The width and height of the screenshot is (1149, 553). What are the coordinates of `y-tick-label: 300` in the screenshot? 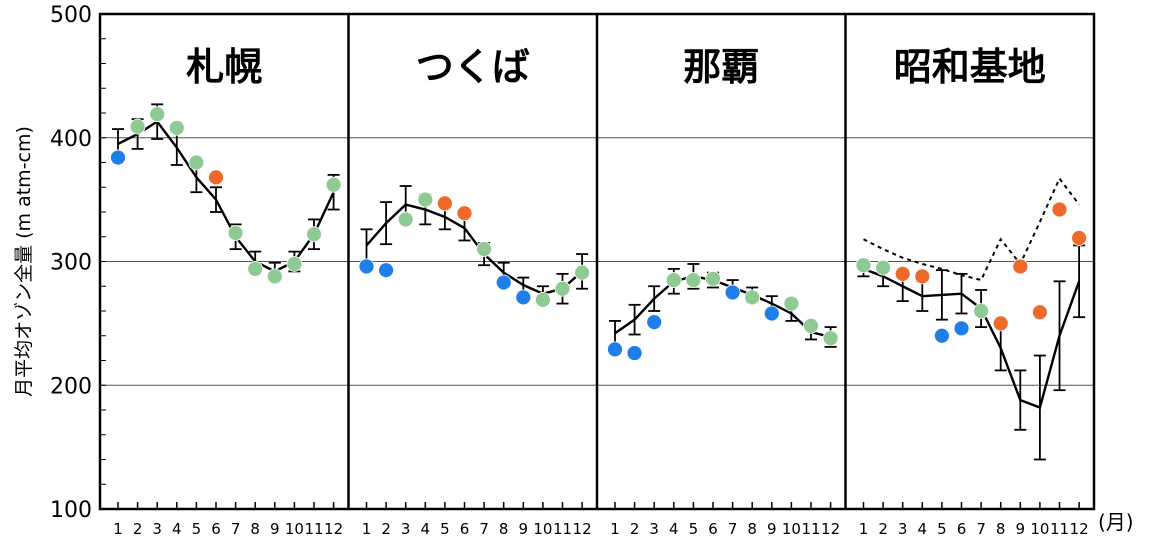 It's located at (71, 263).